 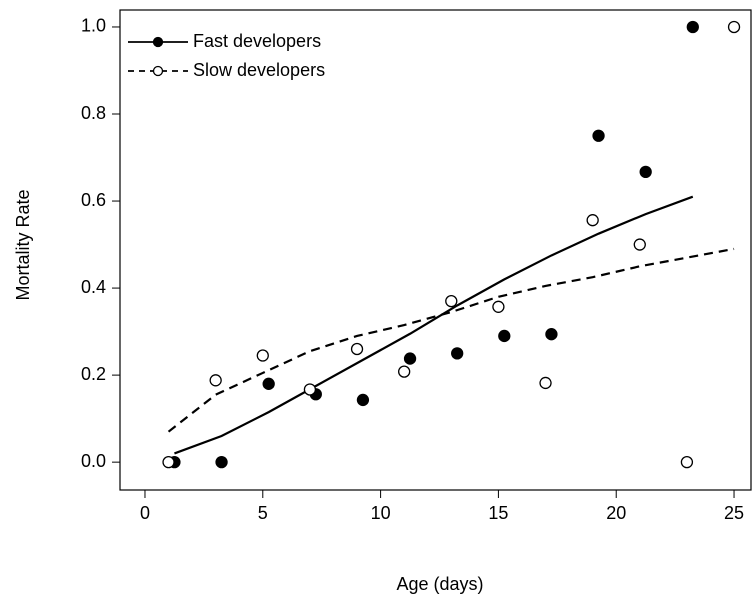 I want to click on y-axis-label: Mortality Rate, so click(x=23, y=244).